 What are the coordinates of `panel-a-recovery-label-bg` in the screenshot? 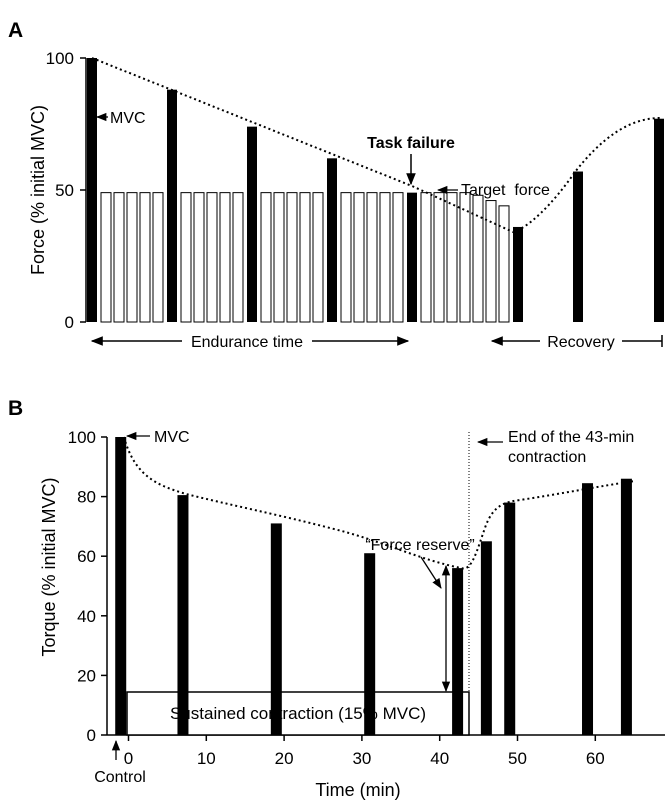 It's located at (581, 341).